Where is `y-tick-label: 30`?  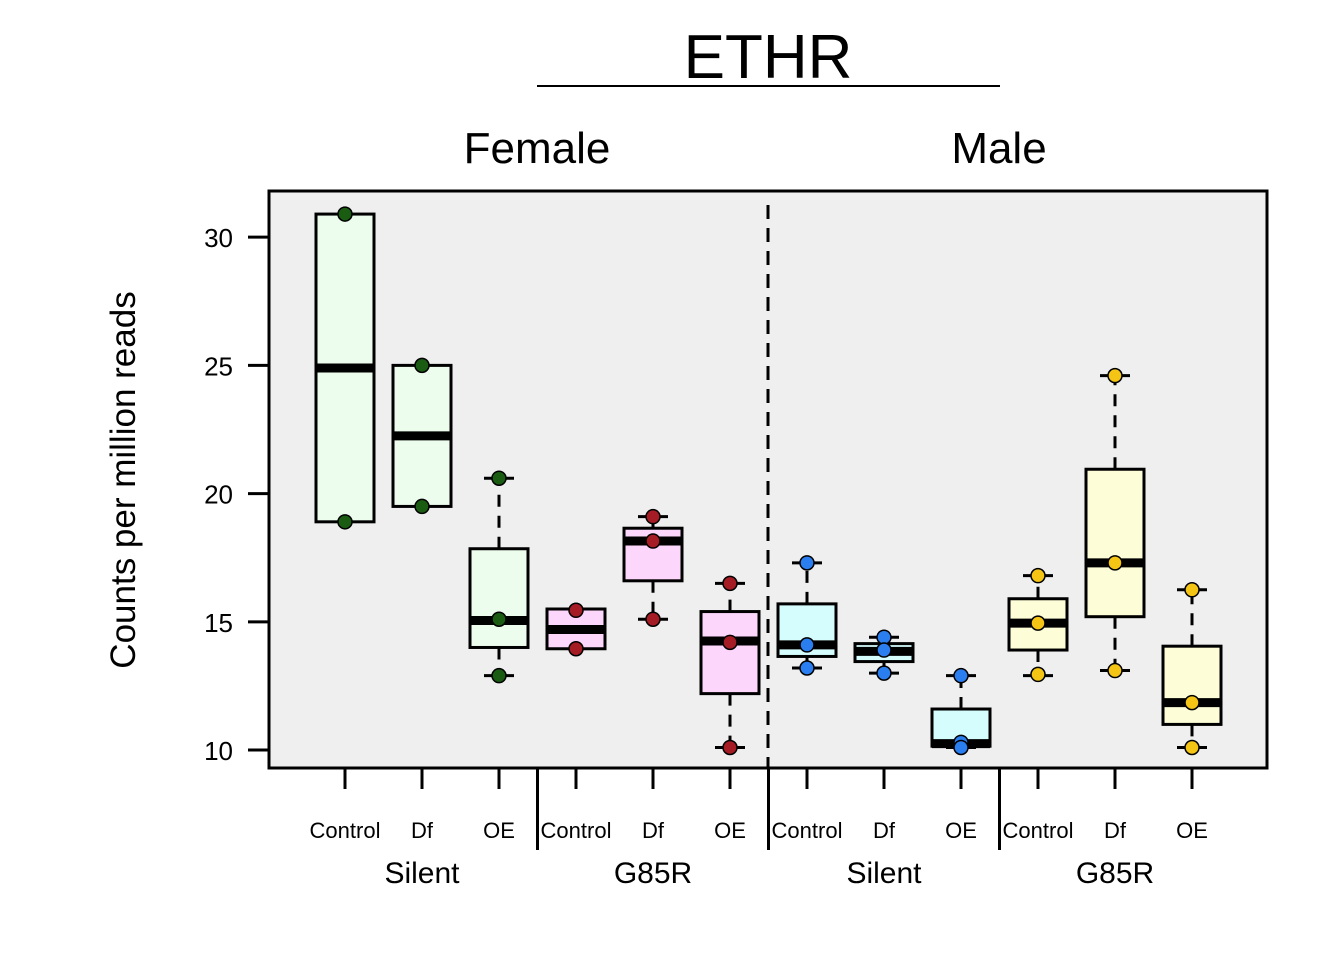
y-tick-label: 30 is located at coordinates (218, 238).